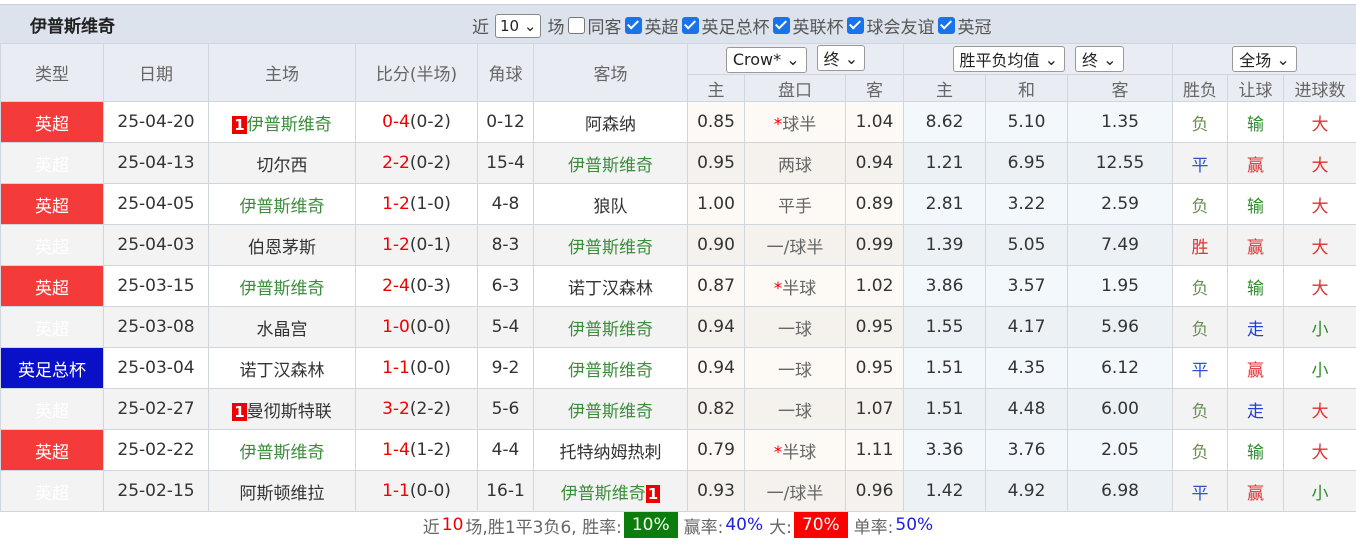 Image resolution: width=1356 pixels, height=546 pixels. Describe the element at coordinates (1200, 163) in the screenshot. I see `result-wl: 平` at that location.